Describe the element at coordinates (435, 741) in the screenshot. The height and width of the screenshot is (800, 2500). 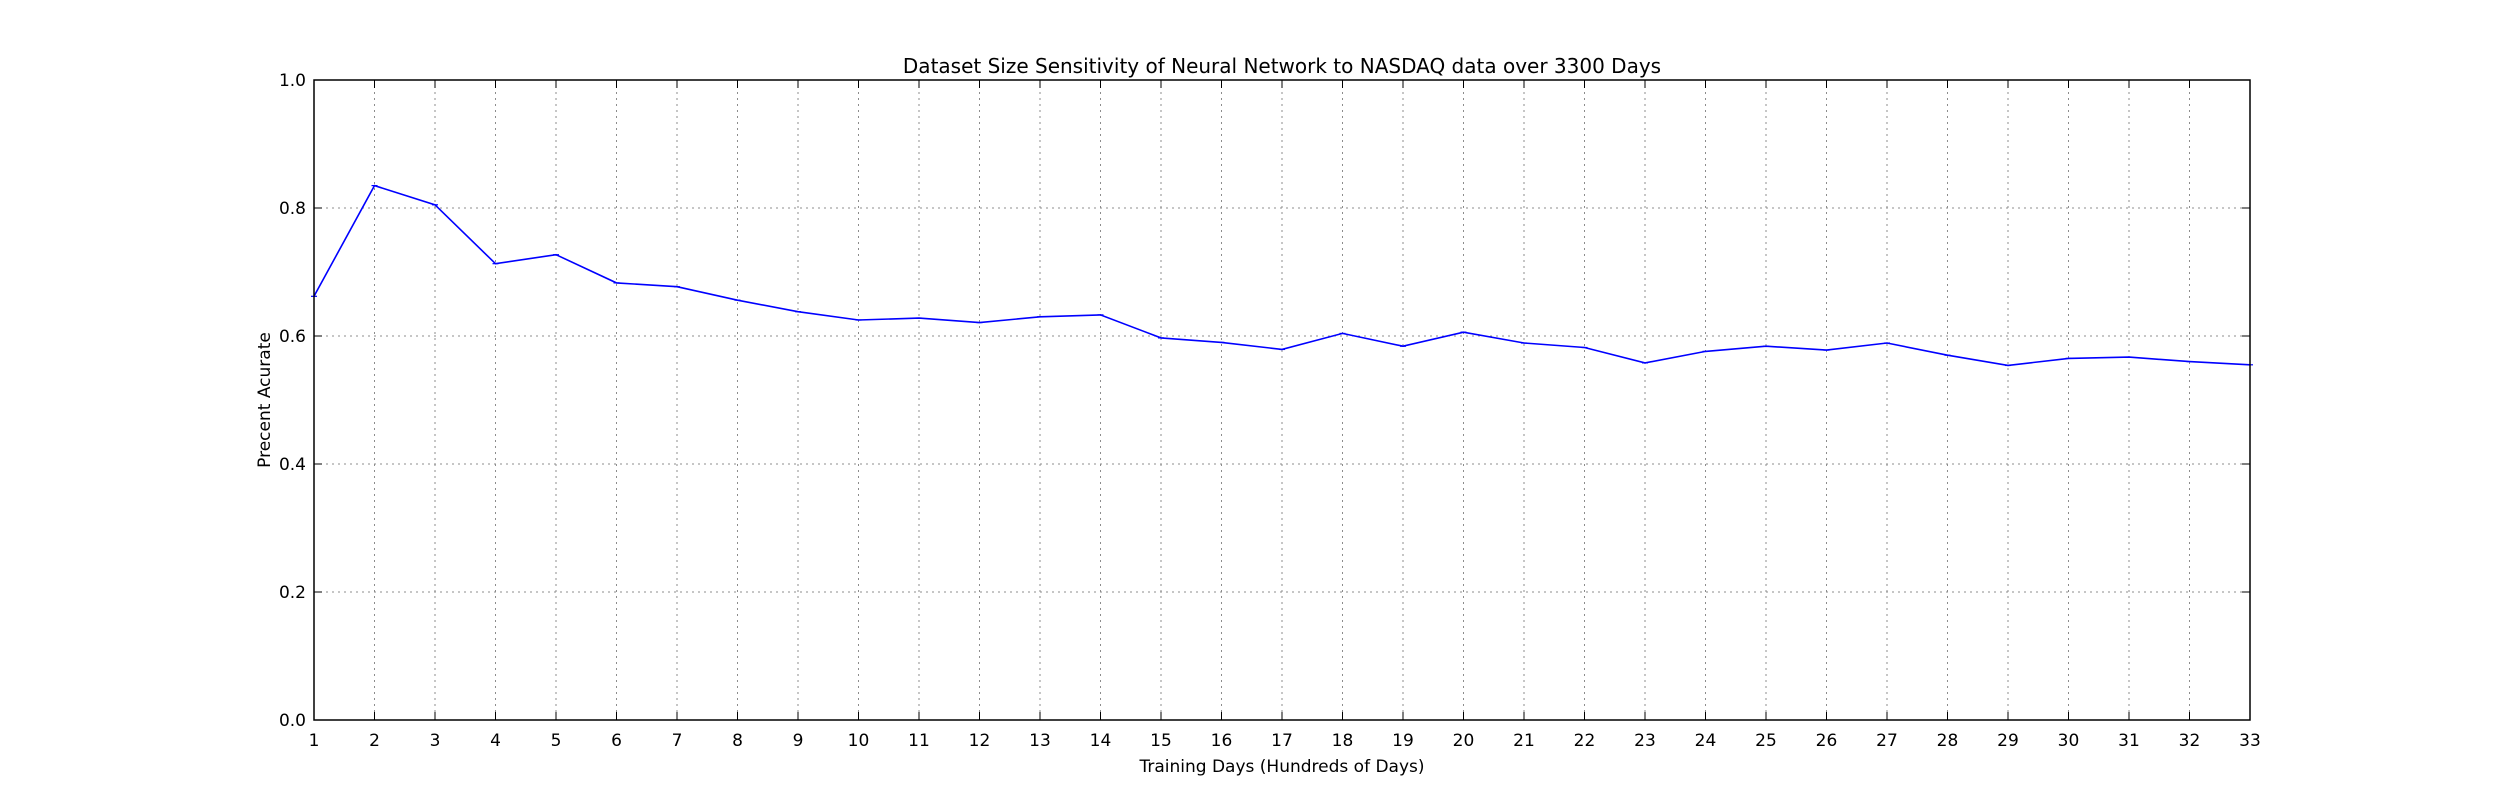
I see `x-tick-label: 3` at that location.